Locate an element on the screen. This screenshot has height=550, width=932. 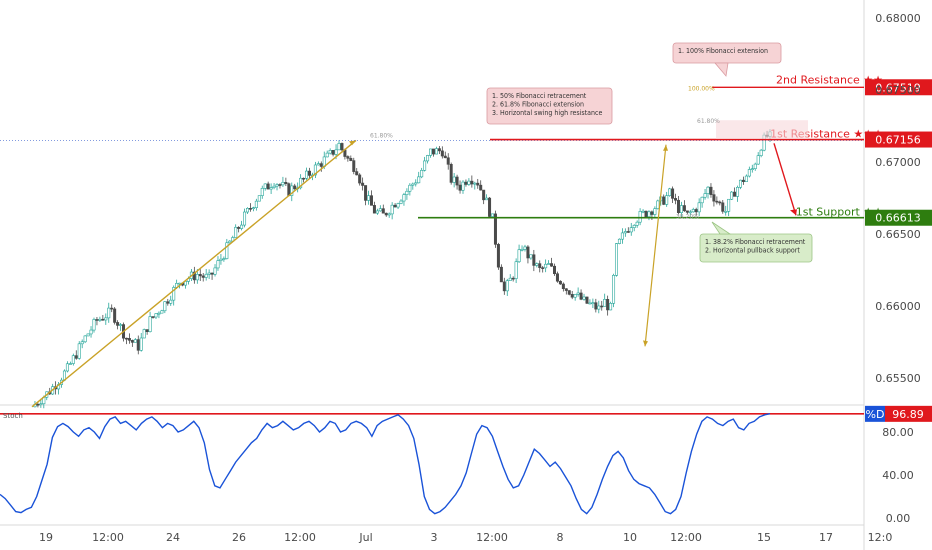
stoch-title: Stoch is located at coordinates (13, 416).